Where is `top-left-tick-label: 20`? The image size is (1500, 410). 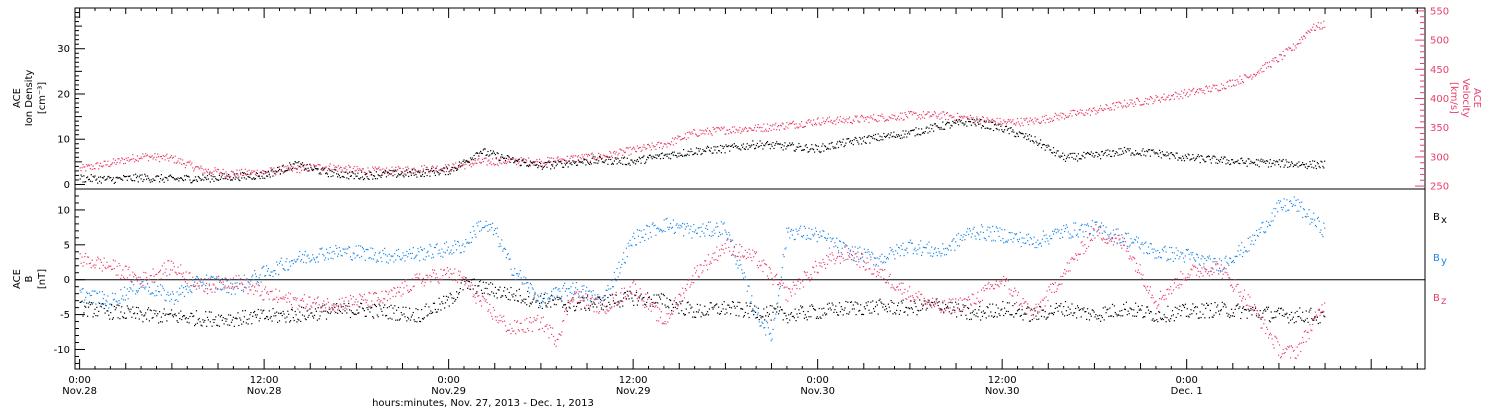 top-left-tick-label: 20 is located at coordinates (63, 94).